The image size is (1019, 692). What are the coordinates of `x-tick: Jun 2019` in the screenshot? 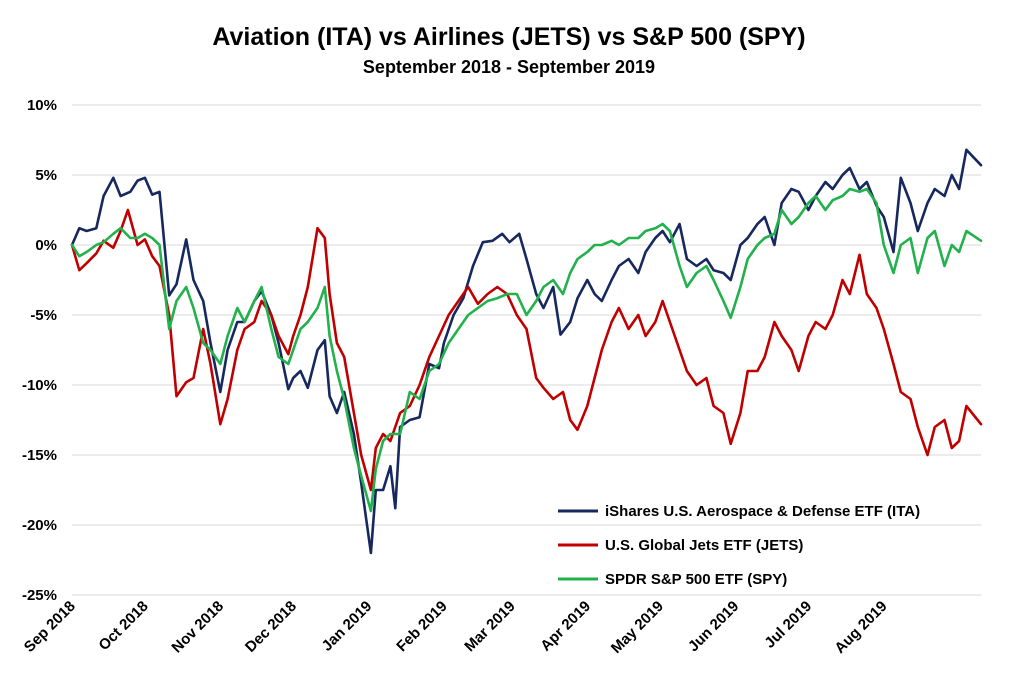 It's located at (713, 626).